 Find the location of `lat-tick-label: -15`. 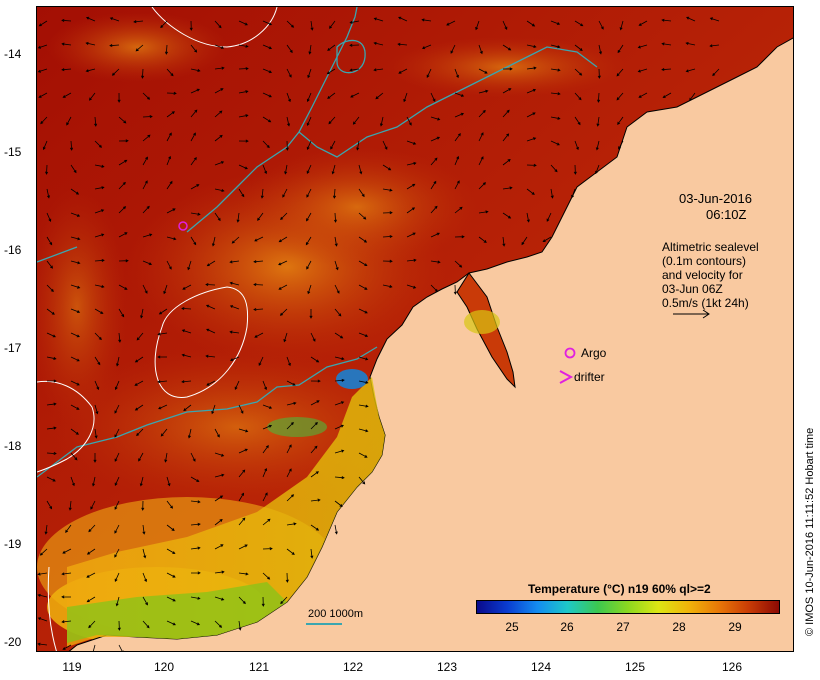

lat-tick-label: -15 is located at coordinates (13, 152).